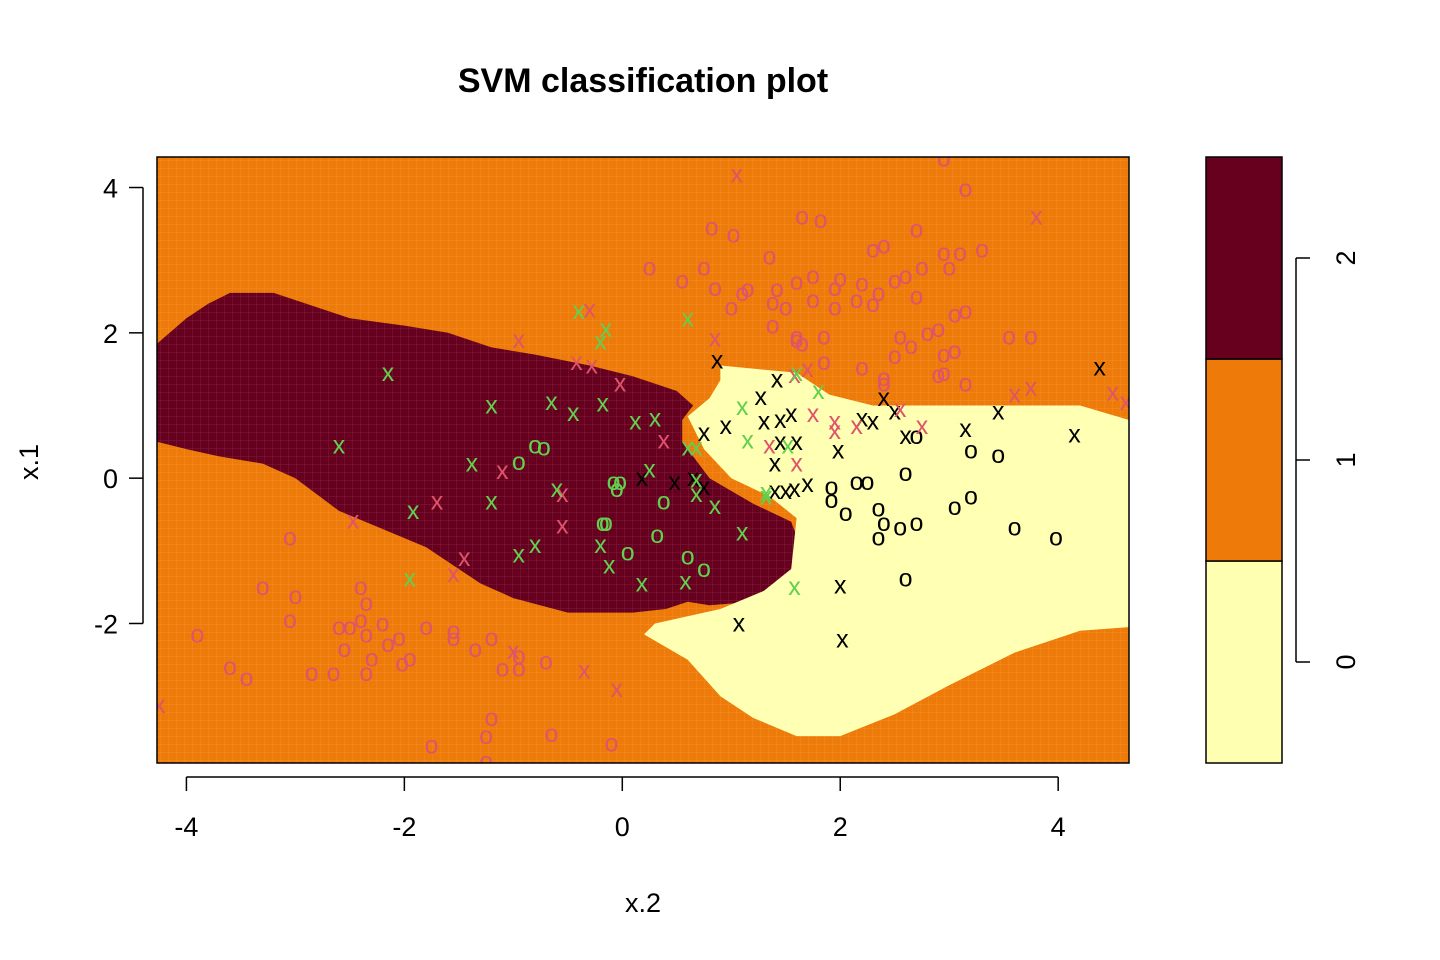  What do you see at coordinates (404, 827) in the screenshot?
I see `x-tick-label: -2` at bounding box center [404, 827].